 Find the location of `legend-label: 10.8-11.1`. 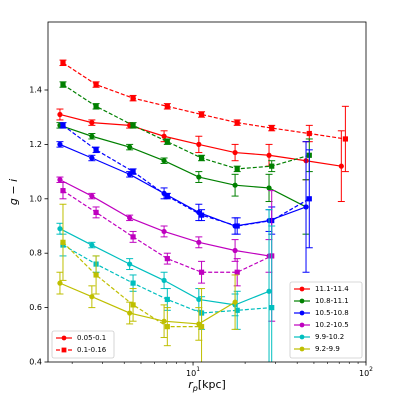

legend-label: 10.8-11.1 is located at coordinates (332, 301).